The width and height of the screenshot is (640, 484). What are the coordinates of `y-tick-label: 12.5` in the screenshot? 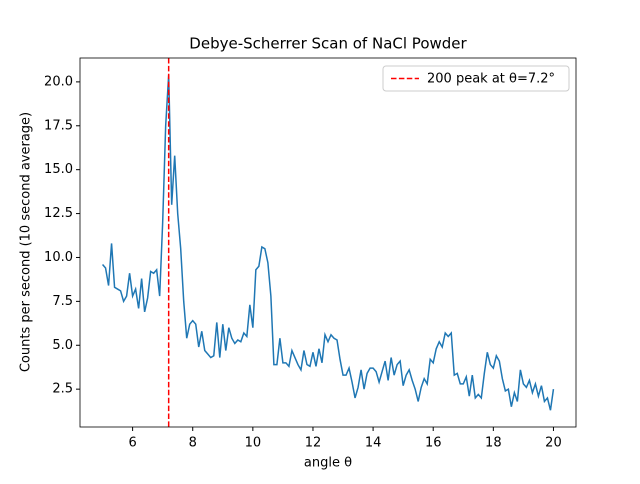 It's located at (58, 213).